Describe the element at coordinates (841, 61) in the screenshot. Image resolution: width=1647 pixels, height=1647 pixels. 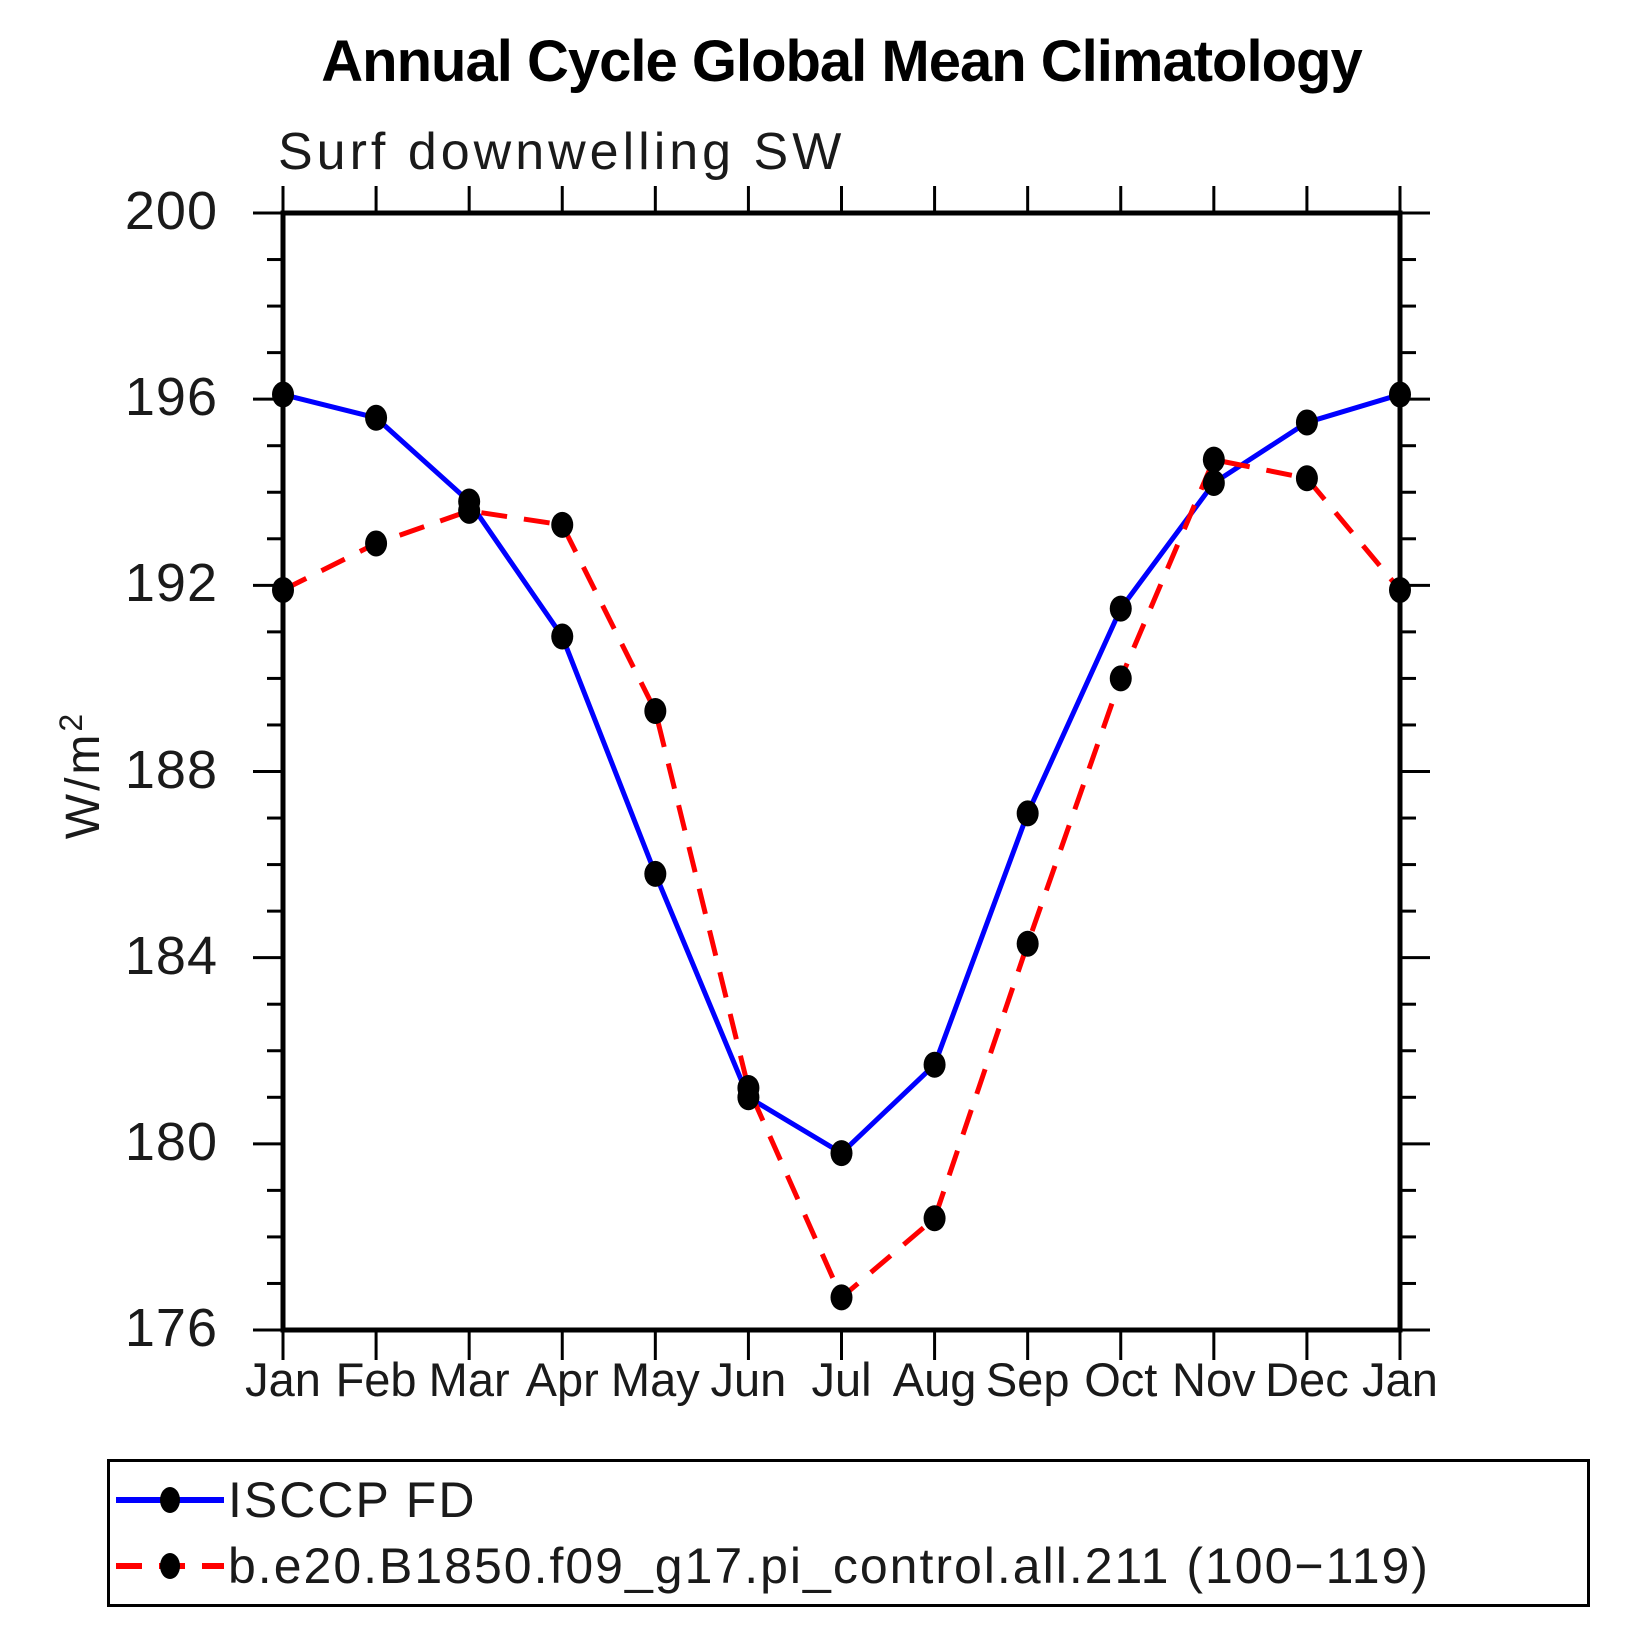
I see `chart-title: Annual Cycle Global Mean Climatology` at that location.